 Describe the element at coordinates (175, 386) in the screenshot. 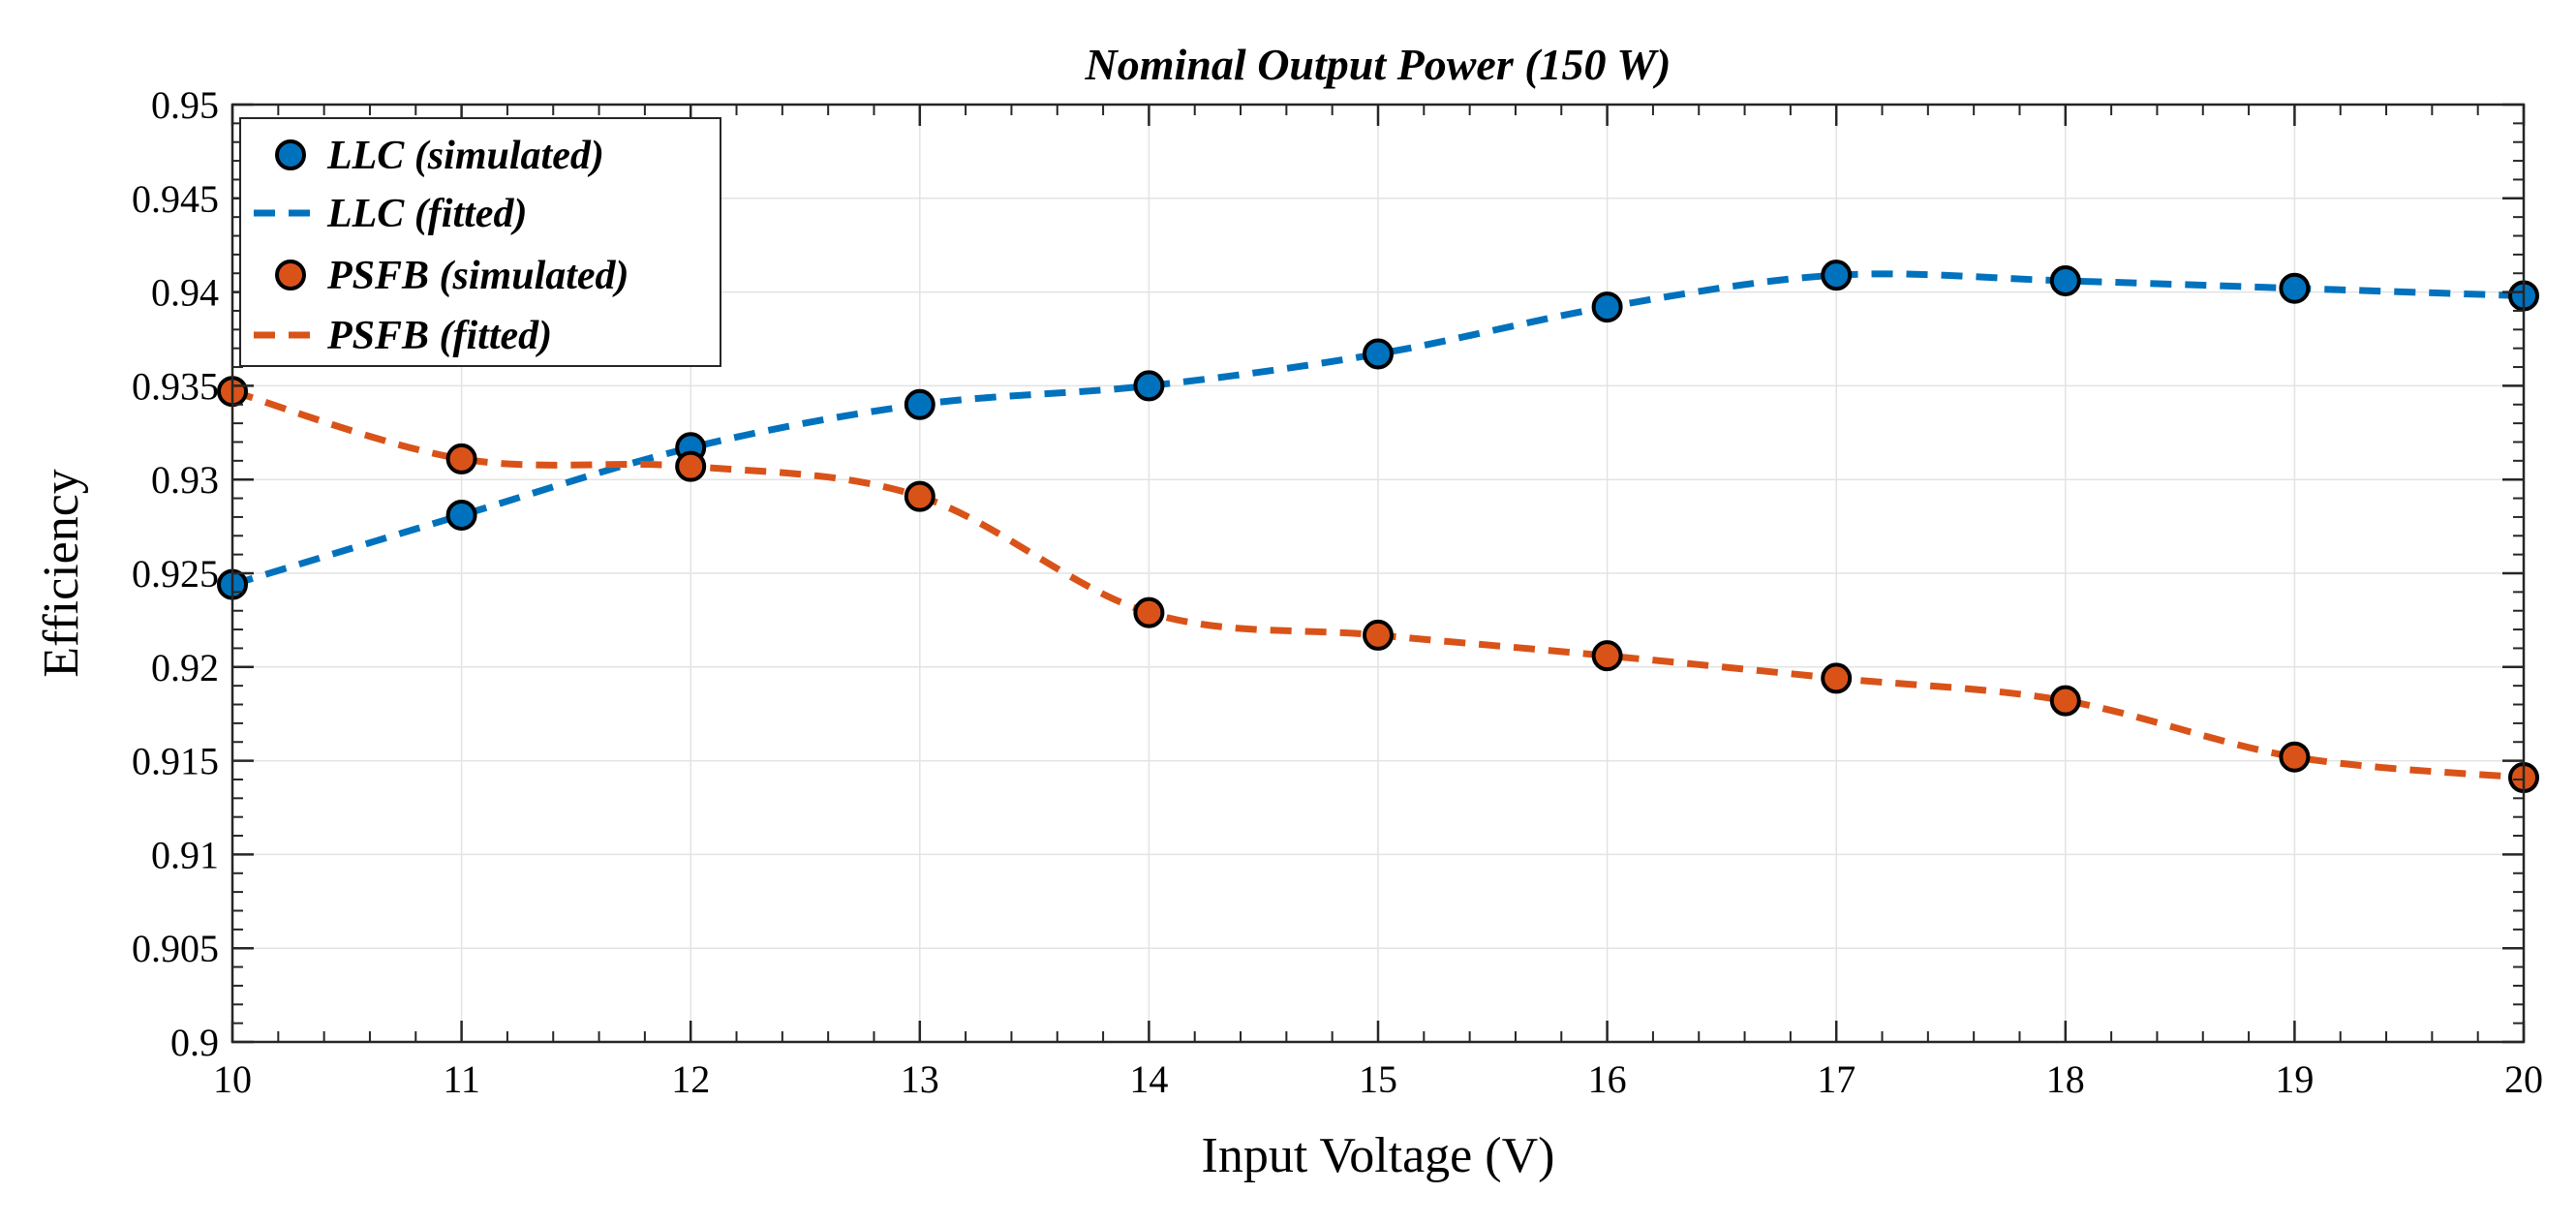

I see `y-tick-label: 0.935` at that location.